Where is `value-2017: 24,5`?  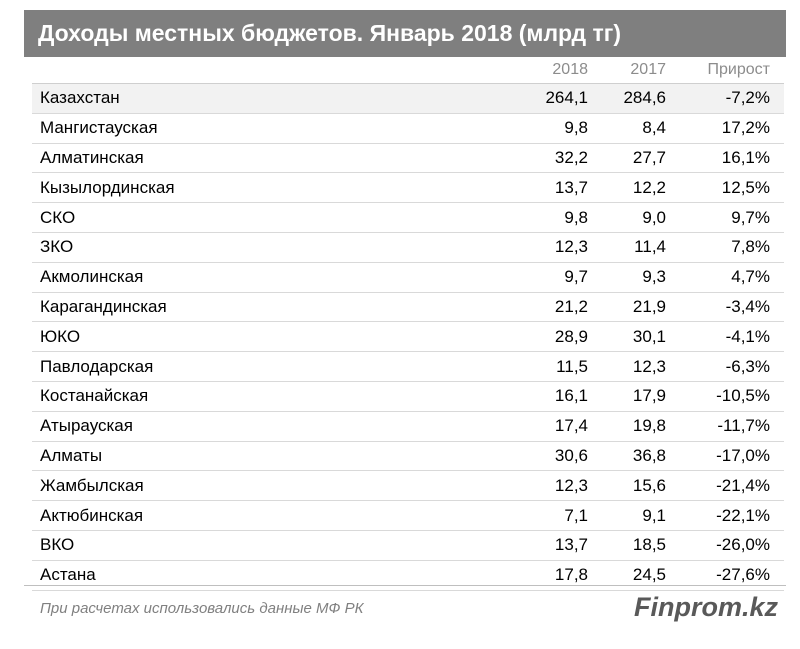
value-2017: 24,5 is located at coordinates (649, 575).